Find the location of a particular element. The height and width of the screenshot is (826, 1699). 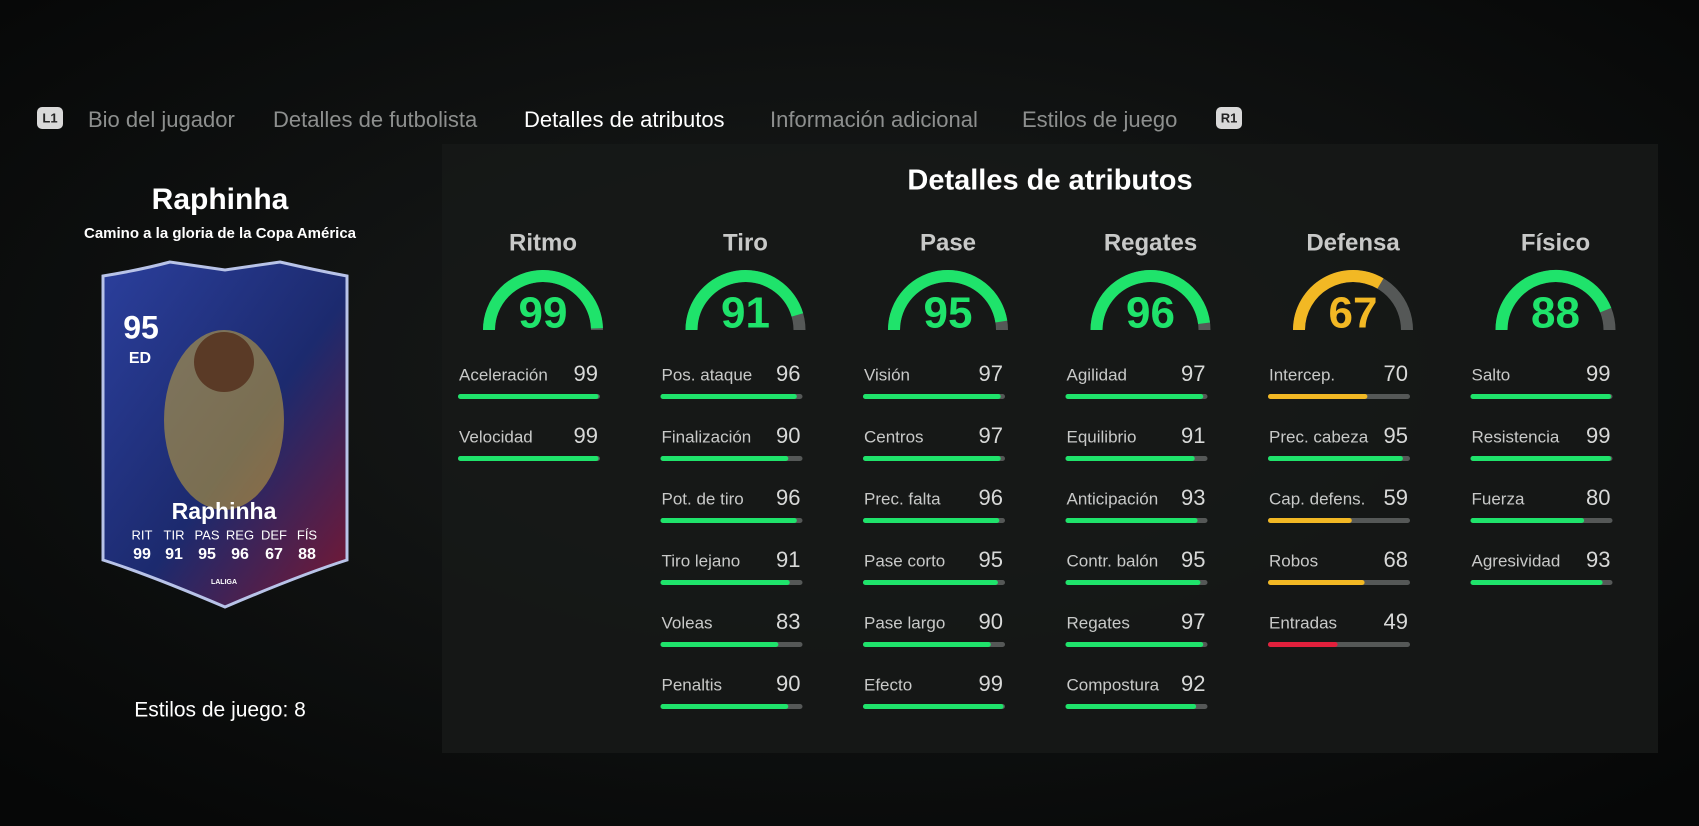

tab: Información adicional is located at coordinates (874, 119).